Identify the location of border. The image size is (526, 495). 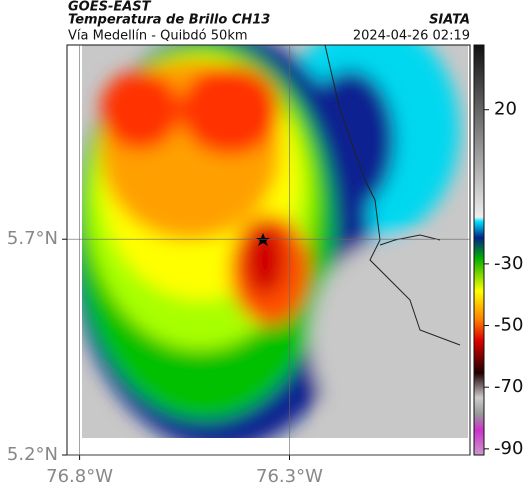
(410, 240).